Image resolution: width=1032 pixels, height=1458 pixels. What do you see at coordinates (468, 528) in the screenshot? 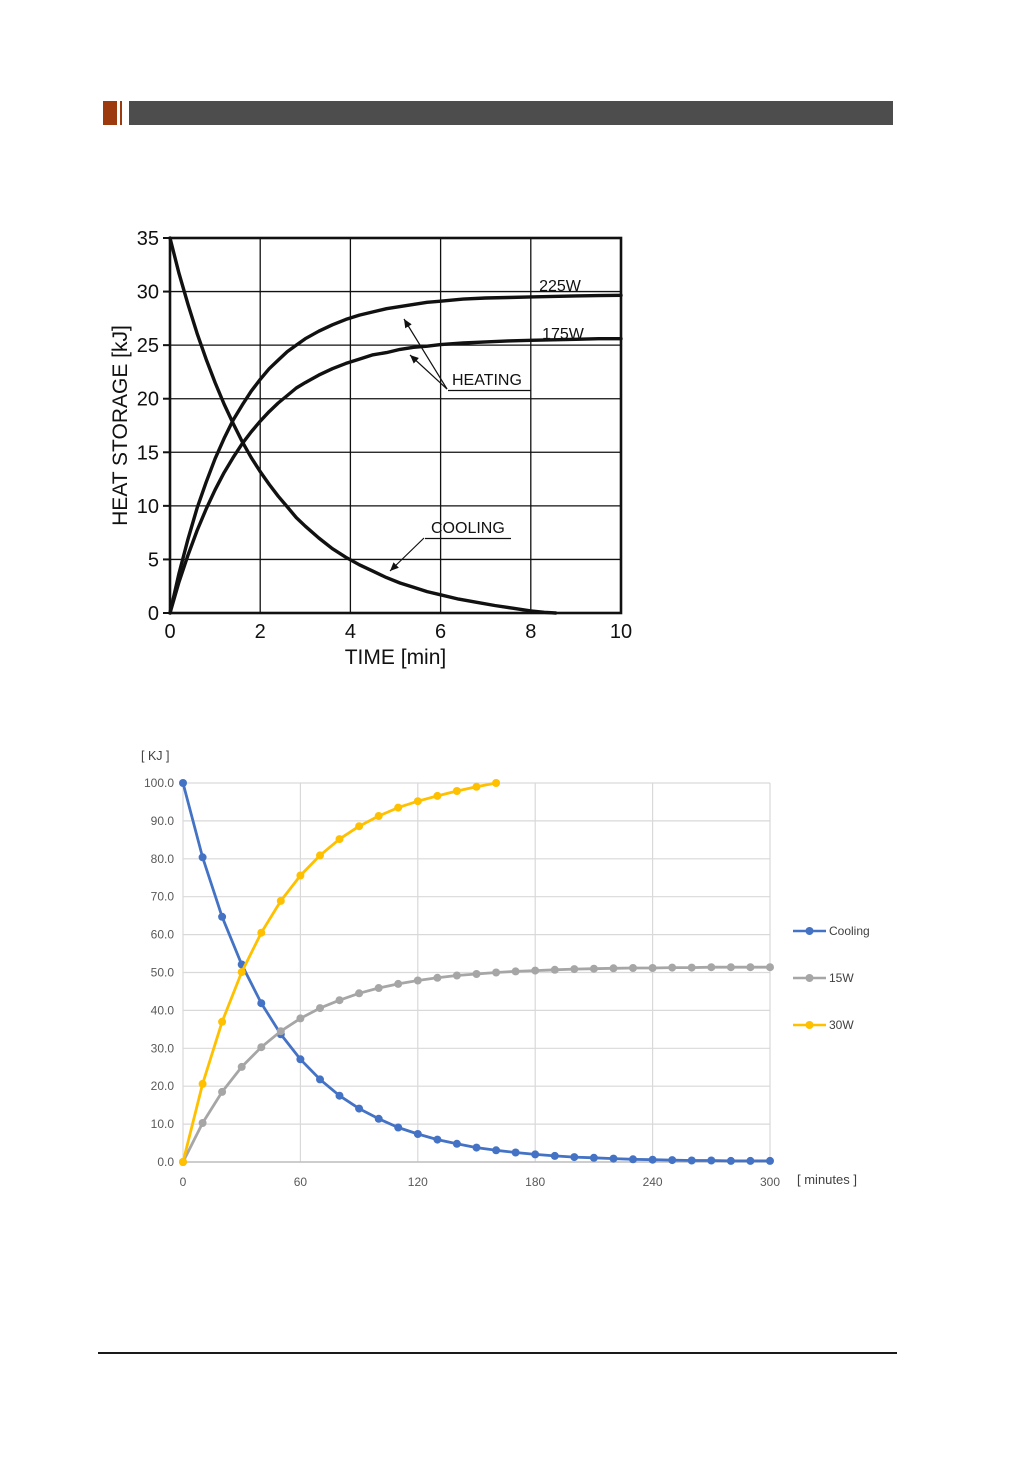
I see `annotation-label: COOLING` at bounding box center [468, 528].